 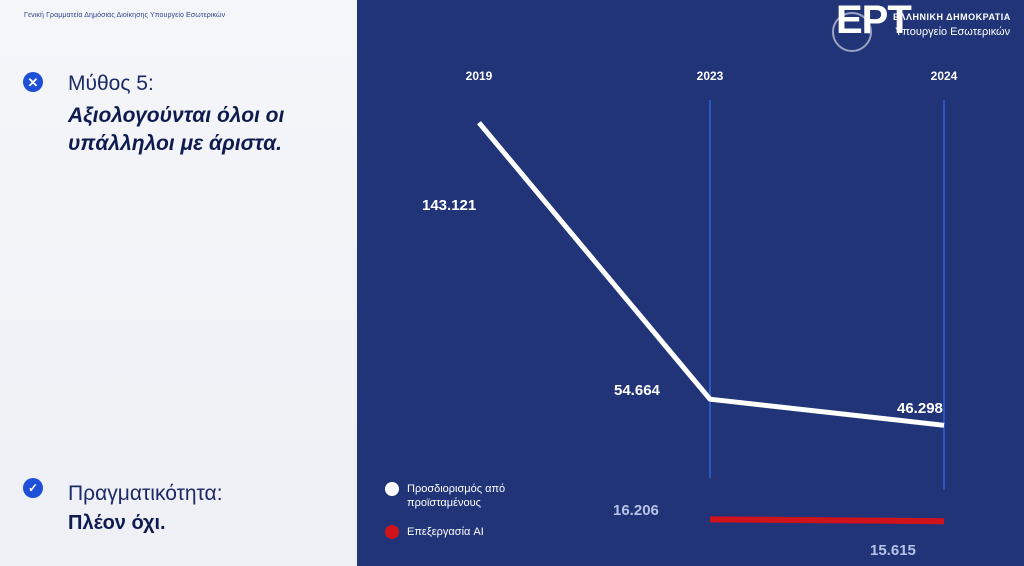 I want to click on series-line-ai, so click(x=827, y=520).